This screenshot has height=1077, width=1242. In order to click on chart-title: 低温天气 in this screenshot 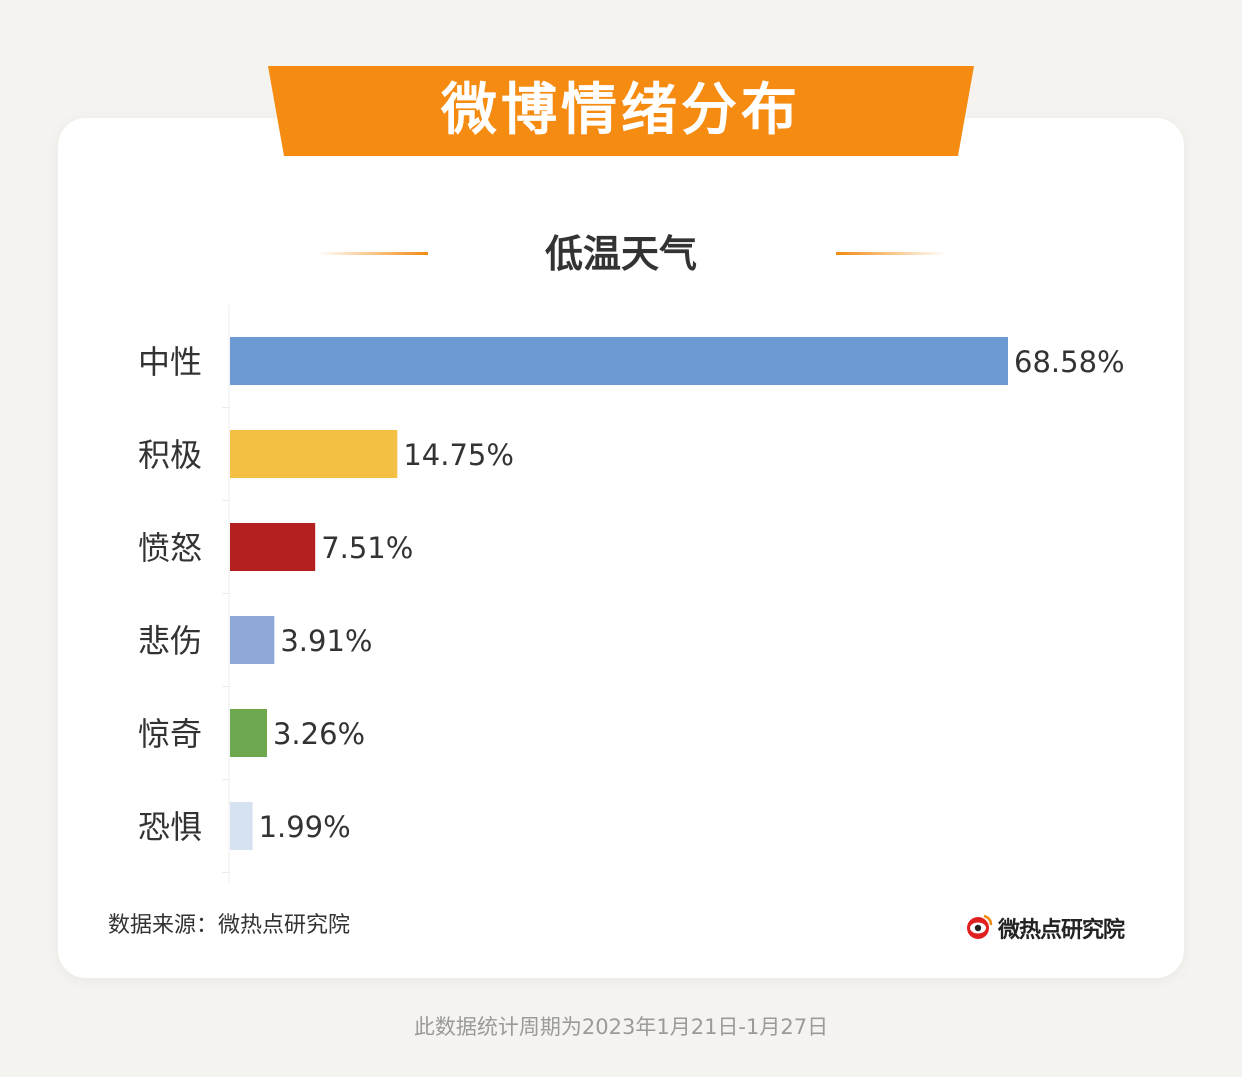, I will do `click(620, 254)`.